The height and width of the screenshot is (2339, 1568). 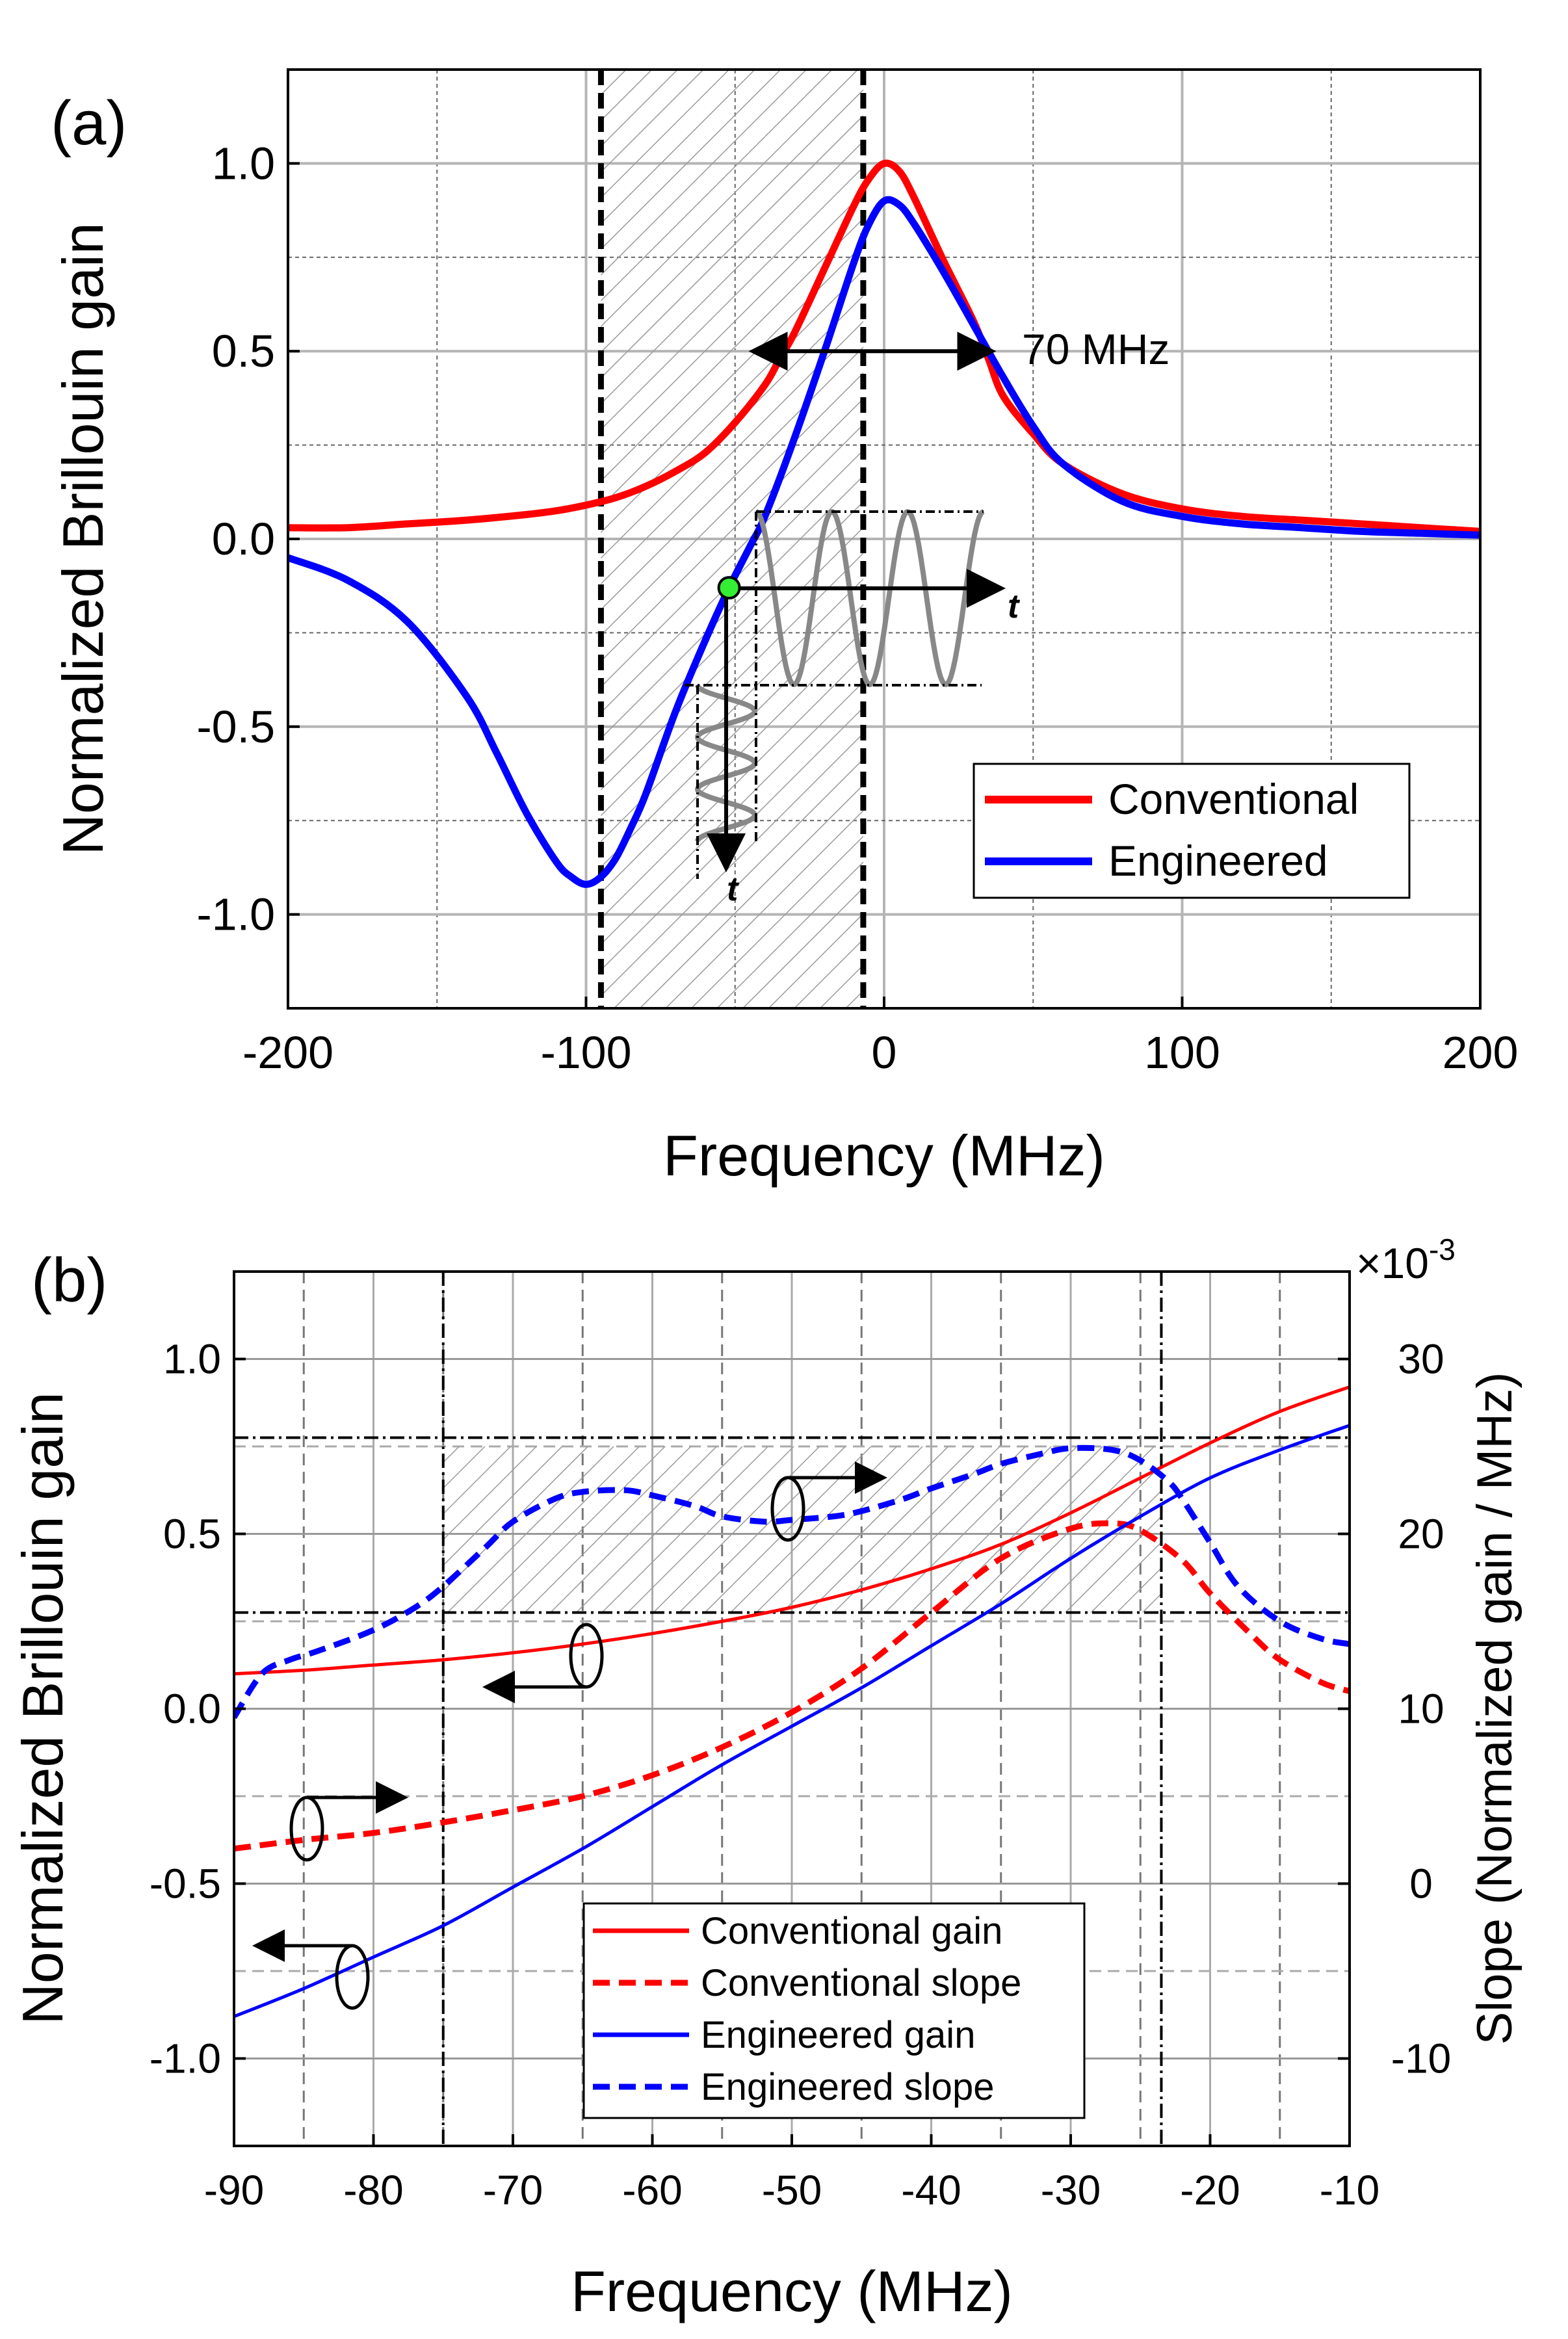 What do you see at coordinates (931, 2190) in the screenshot?
I see `x-tick-label: -40` at bounding box center [931, 2190].